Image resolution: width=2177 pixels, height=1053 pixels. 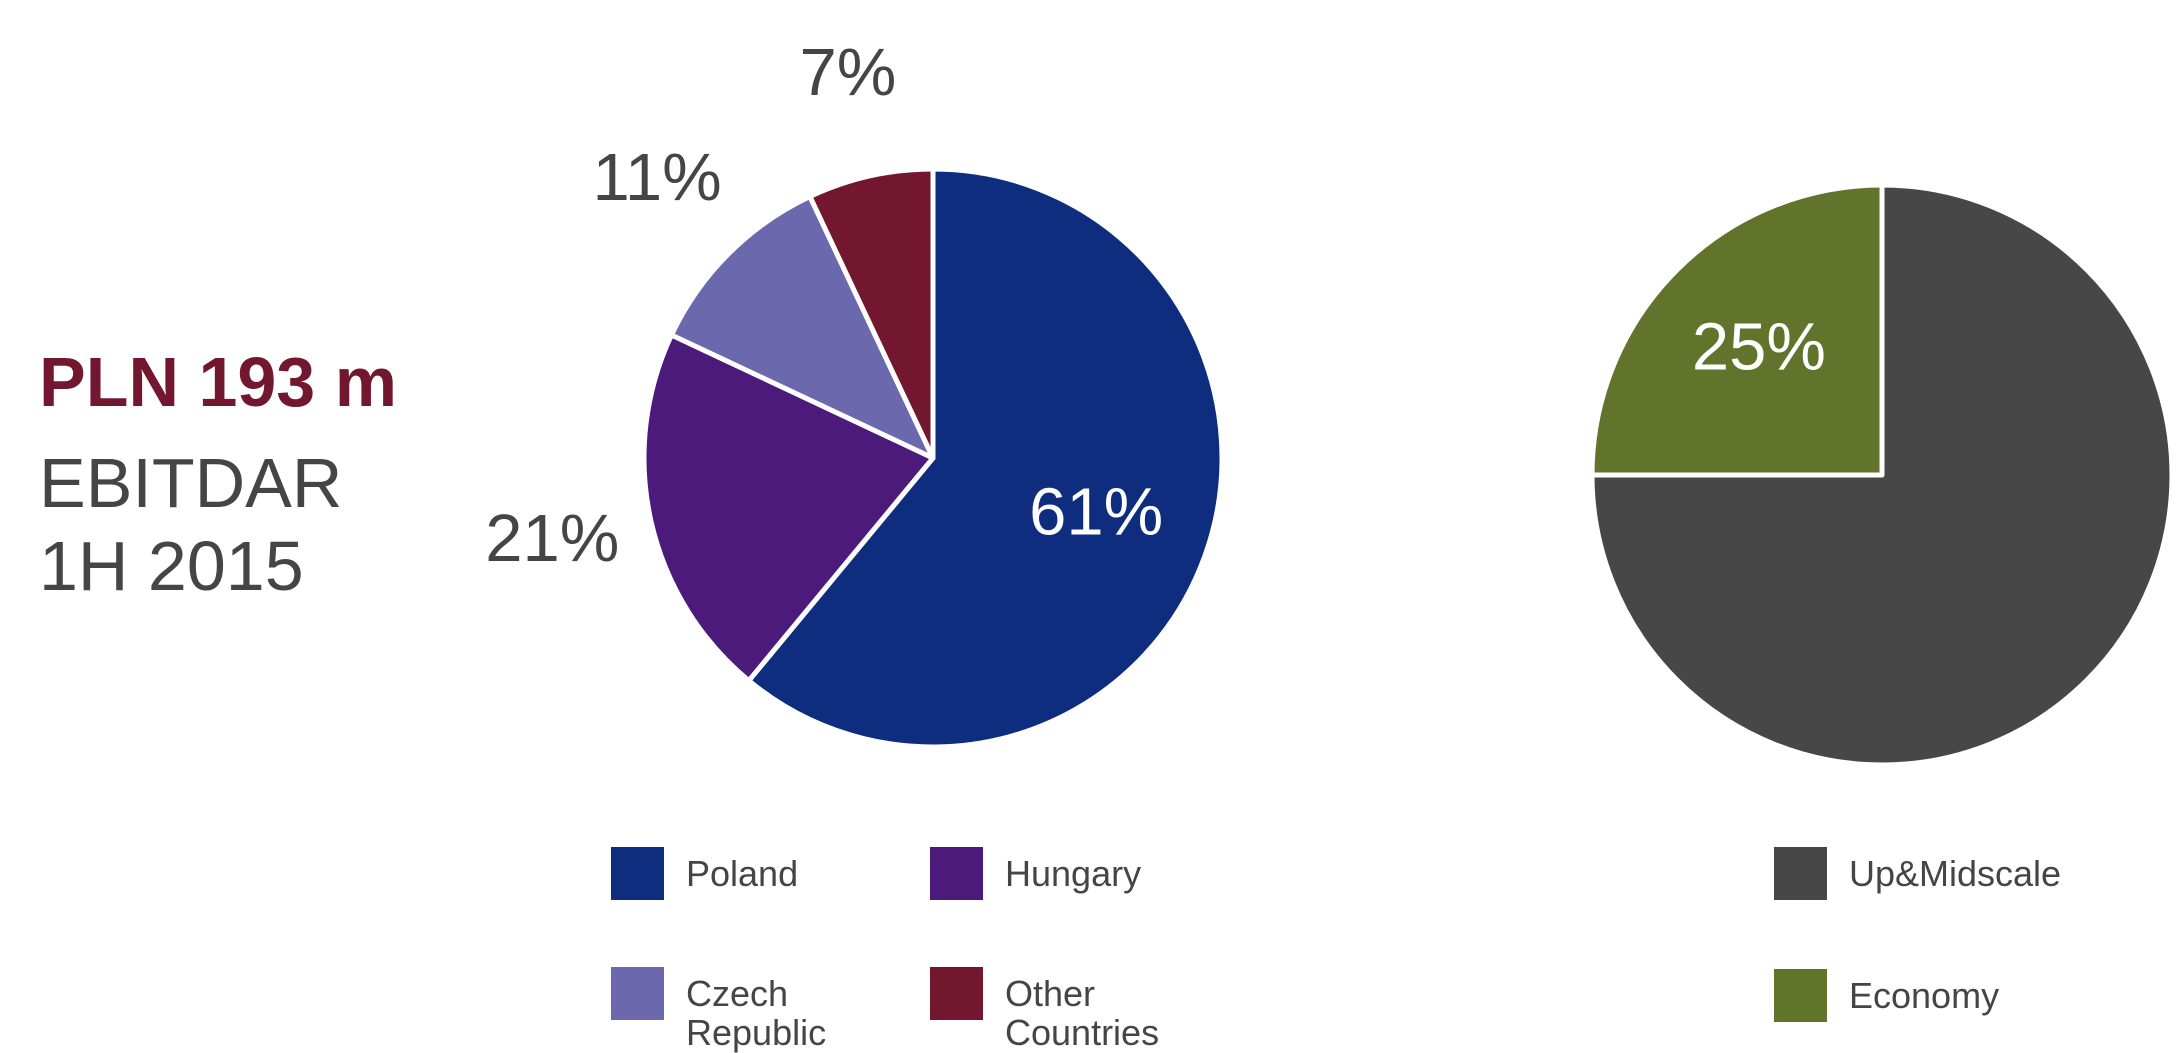 I want to click on legend-label: Up&Midscale, so click(x=1955, y=873).